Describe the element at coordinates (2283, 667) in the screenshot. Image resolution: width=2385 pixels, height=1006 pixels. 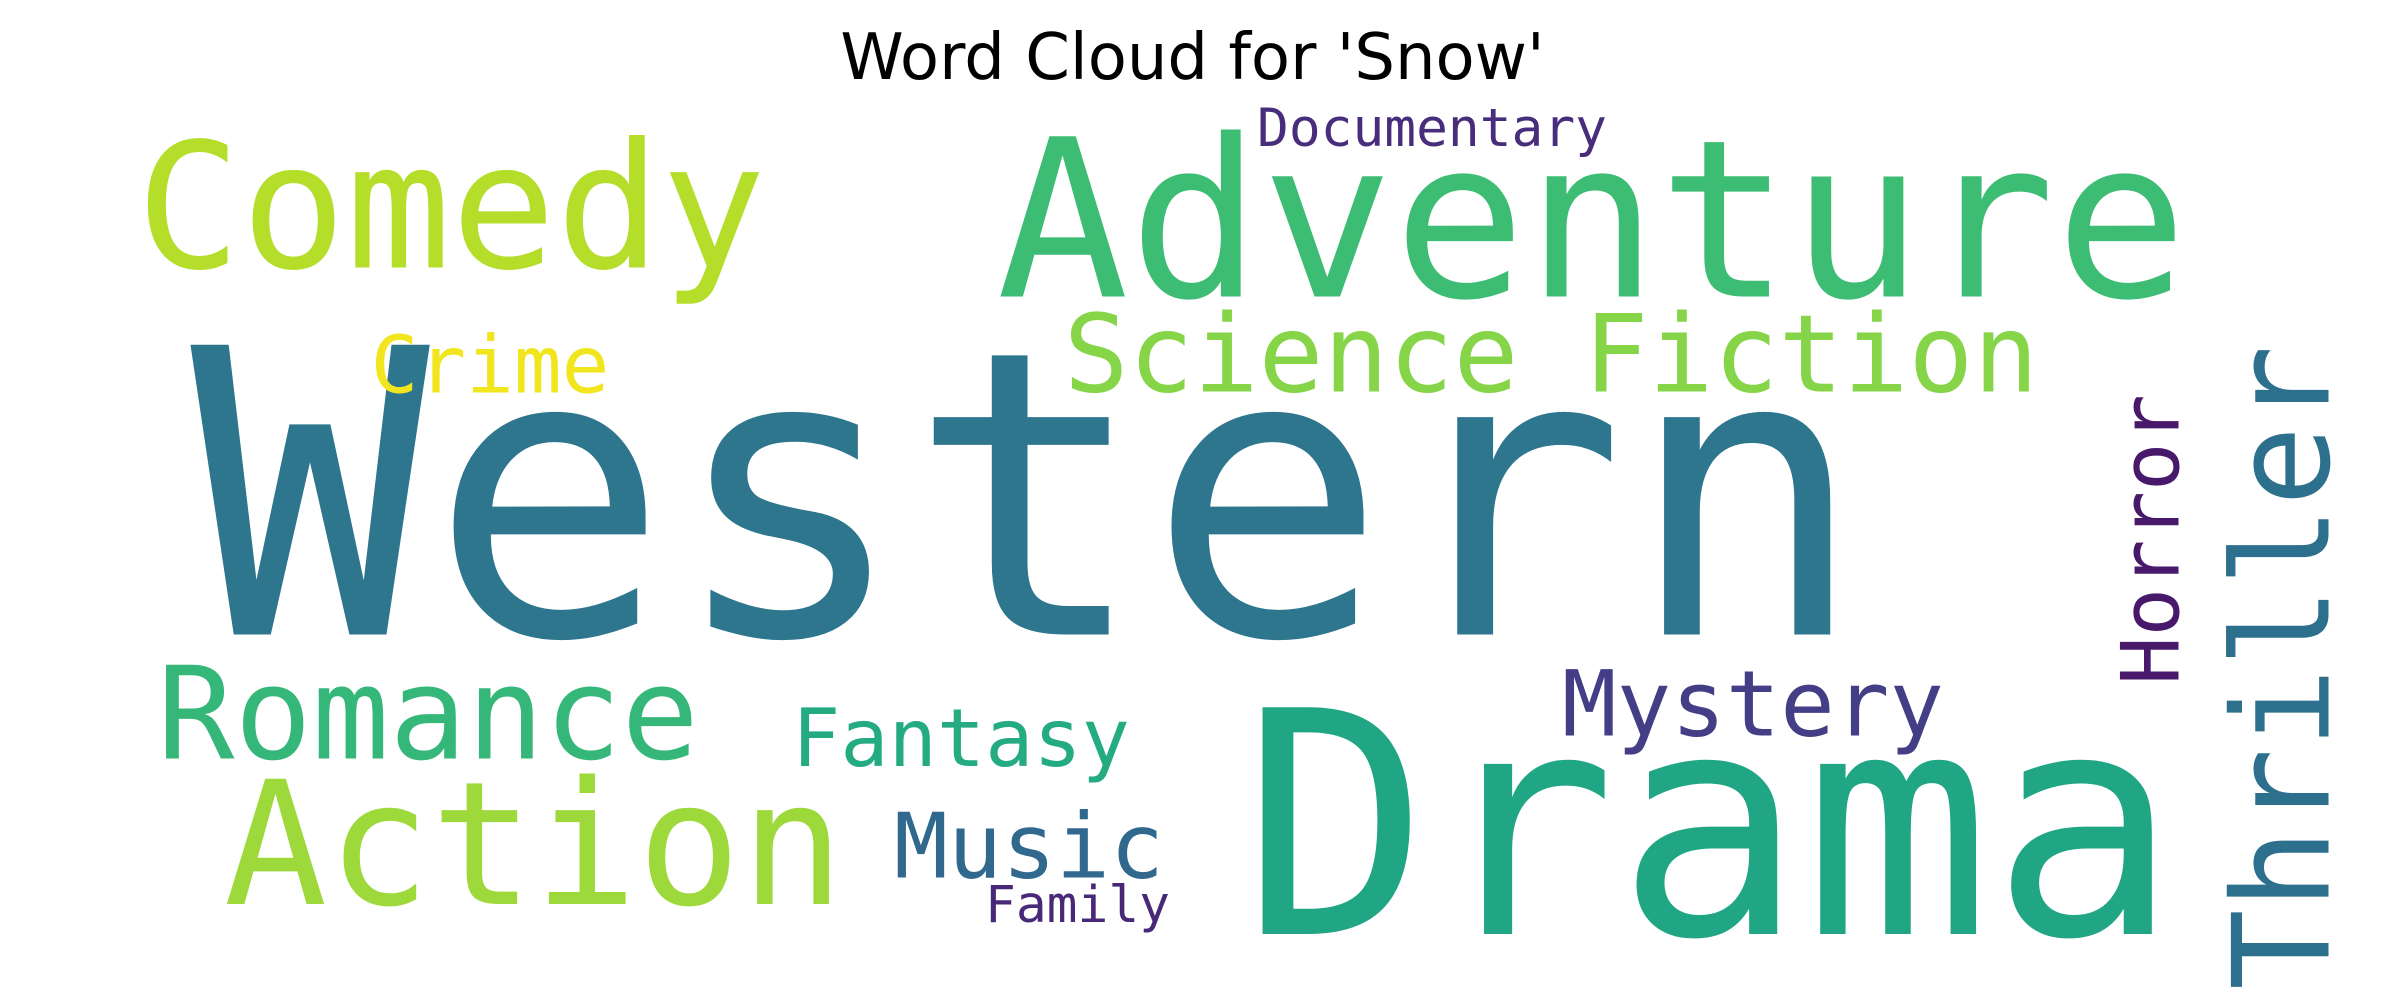
I see `word-thriller: Thriller` at that location.